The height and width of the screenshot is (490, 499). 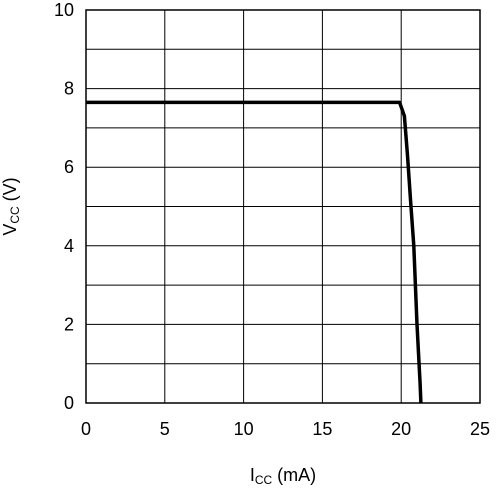 I want to click on y-axis-label-main: V, so click(x=10, y=230).